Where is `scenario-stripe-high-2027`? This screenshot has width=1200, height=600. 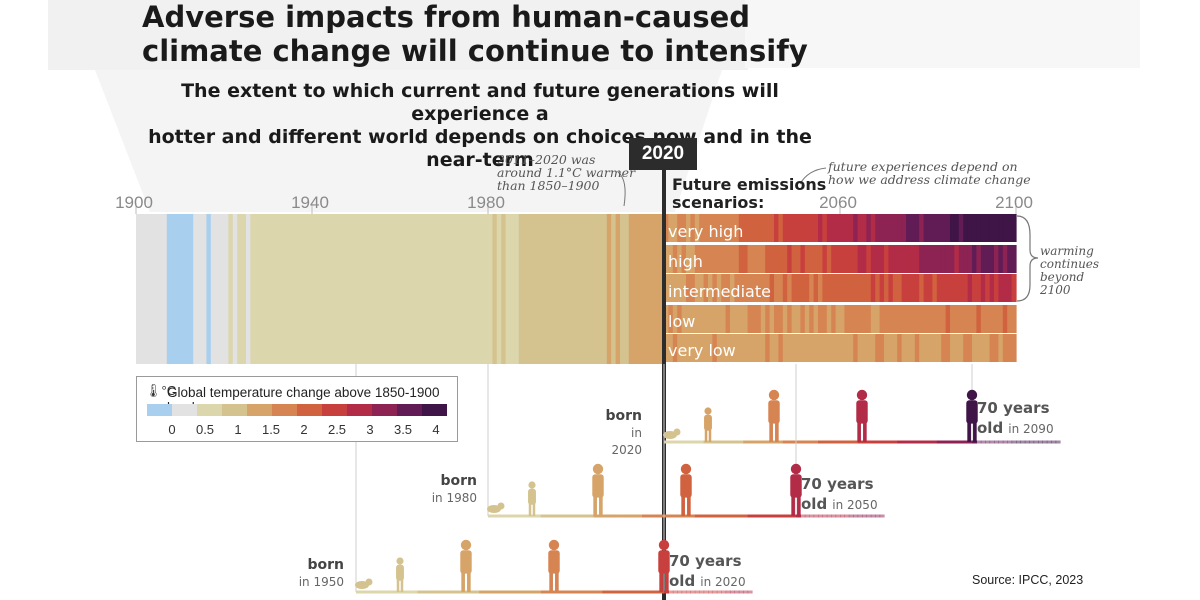 scenario-stripe-high-2027 is located at coordinates (697, 259).